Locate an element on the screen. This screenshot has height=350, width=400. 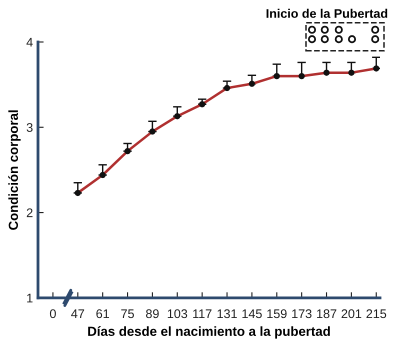
y-tick-label: 3 is located at coordinates (29, 127).